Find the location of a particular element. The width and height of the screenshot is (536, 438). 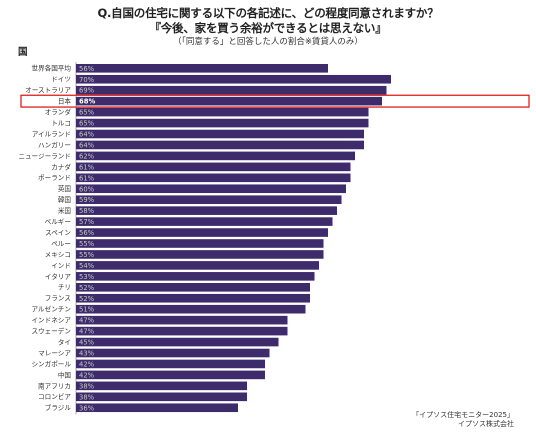

highlight-box is located at coordinates (275, 101).